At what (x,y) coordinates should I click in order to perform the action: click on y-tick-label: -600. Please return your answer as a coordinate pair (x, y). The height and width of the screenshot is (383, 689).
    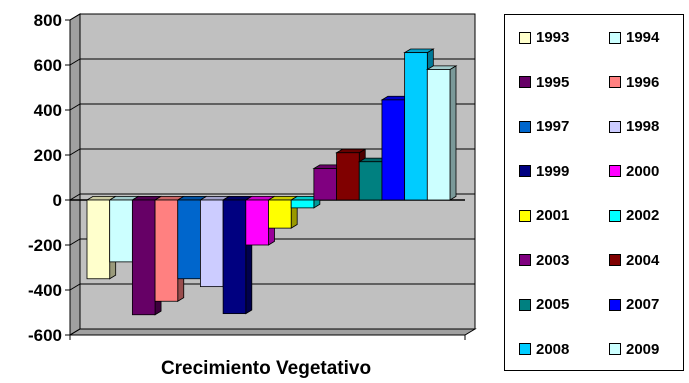
    Looking at the image, I should click on (45, 335).